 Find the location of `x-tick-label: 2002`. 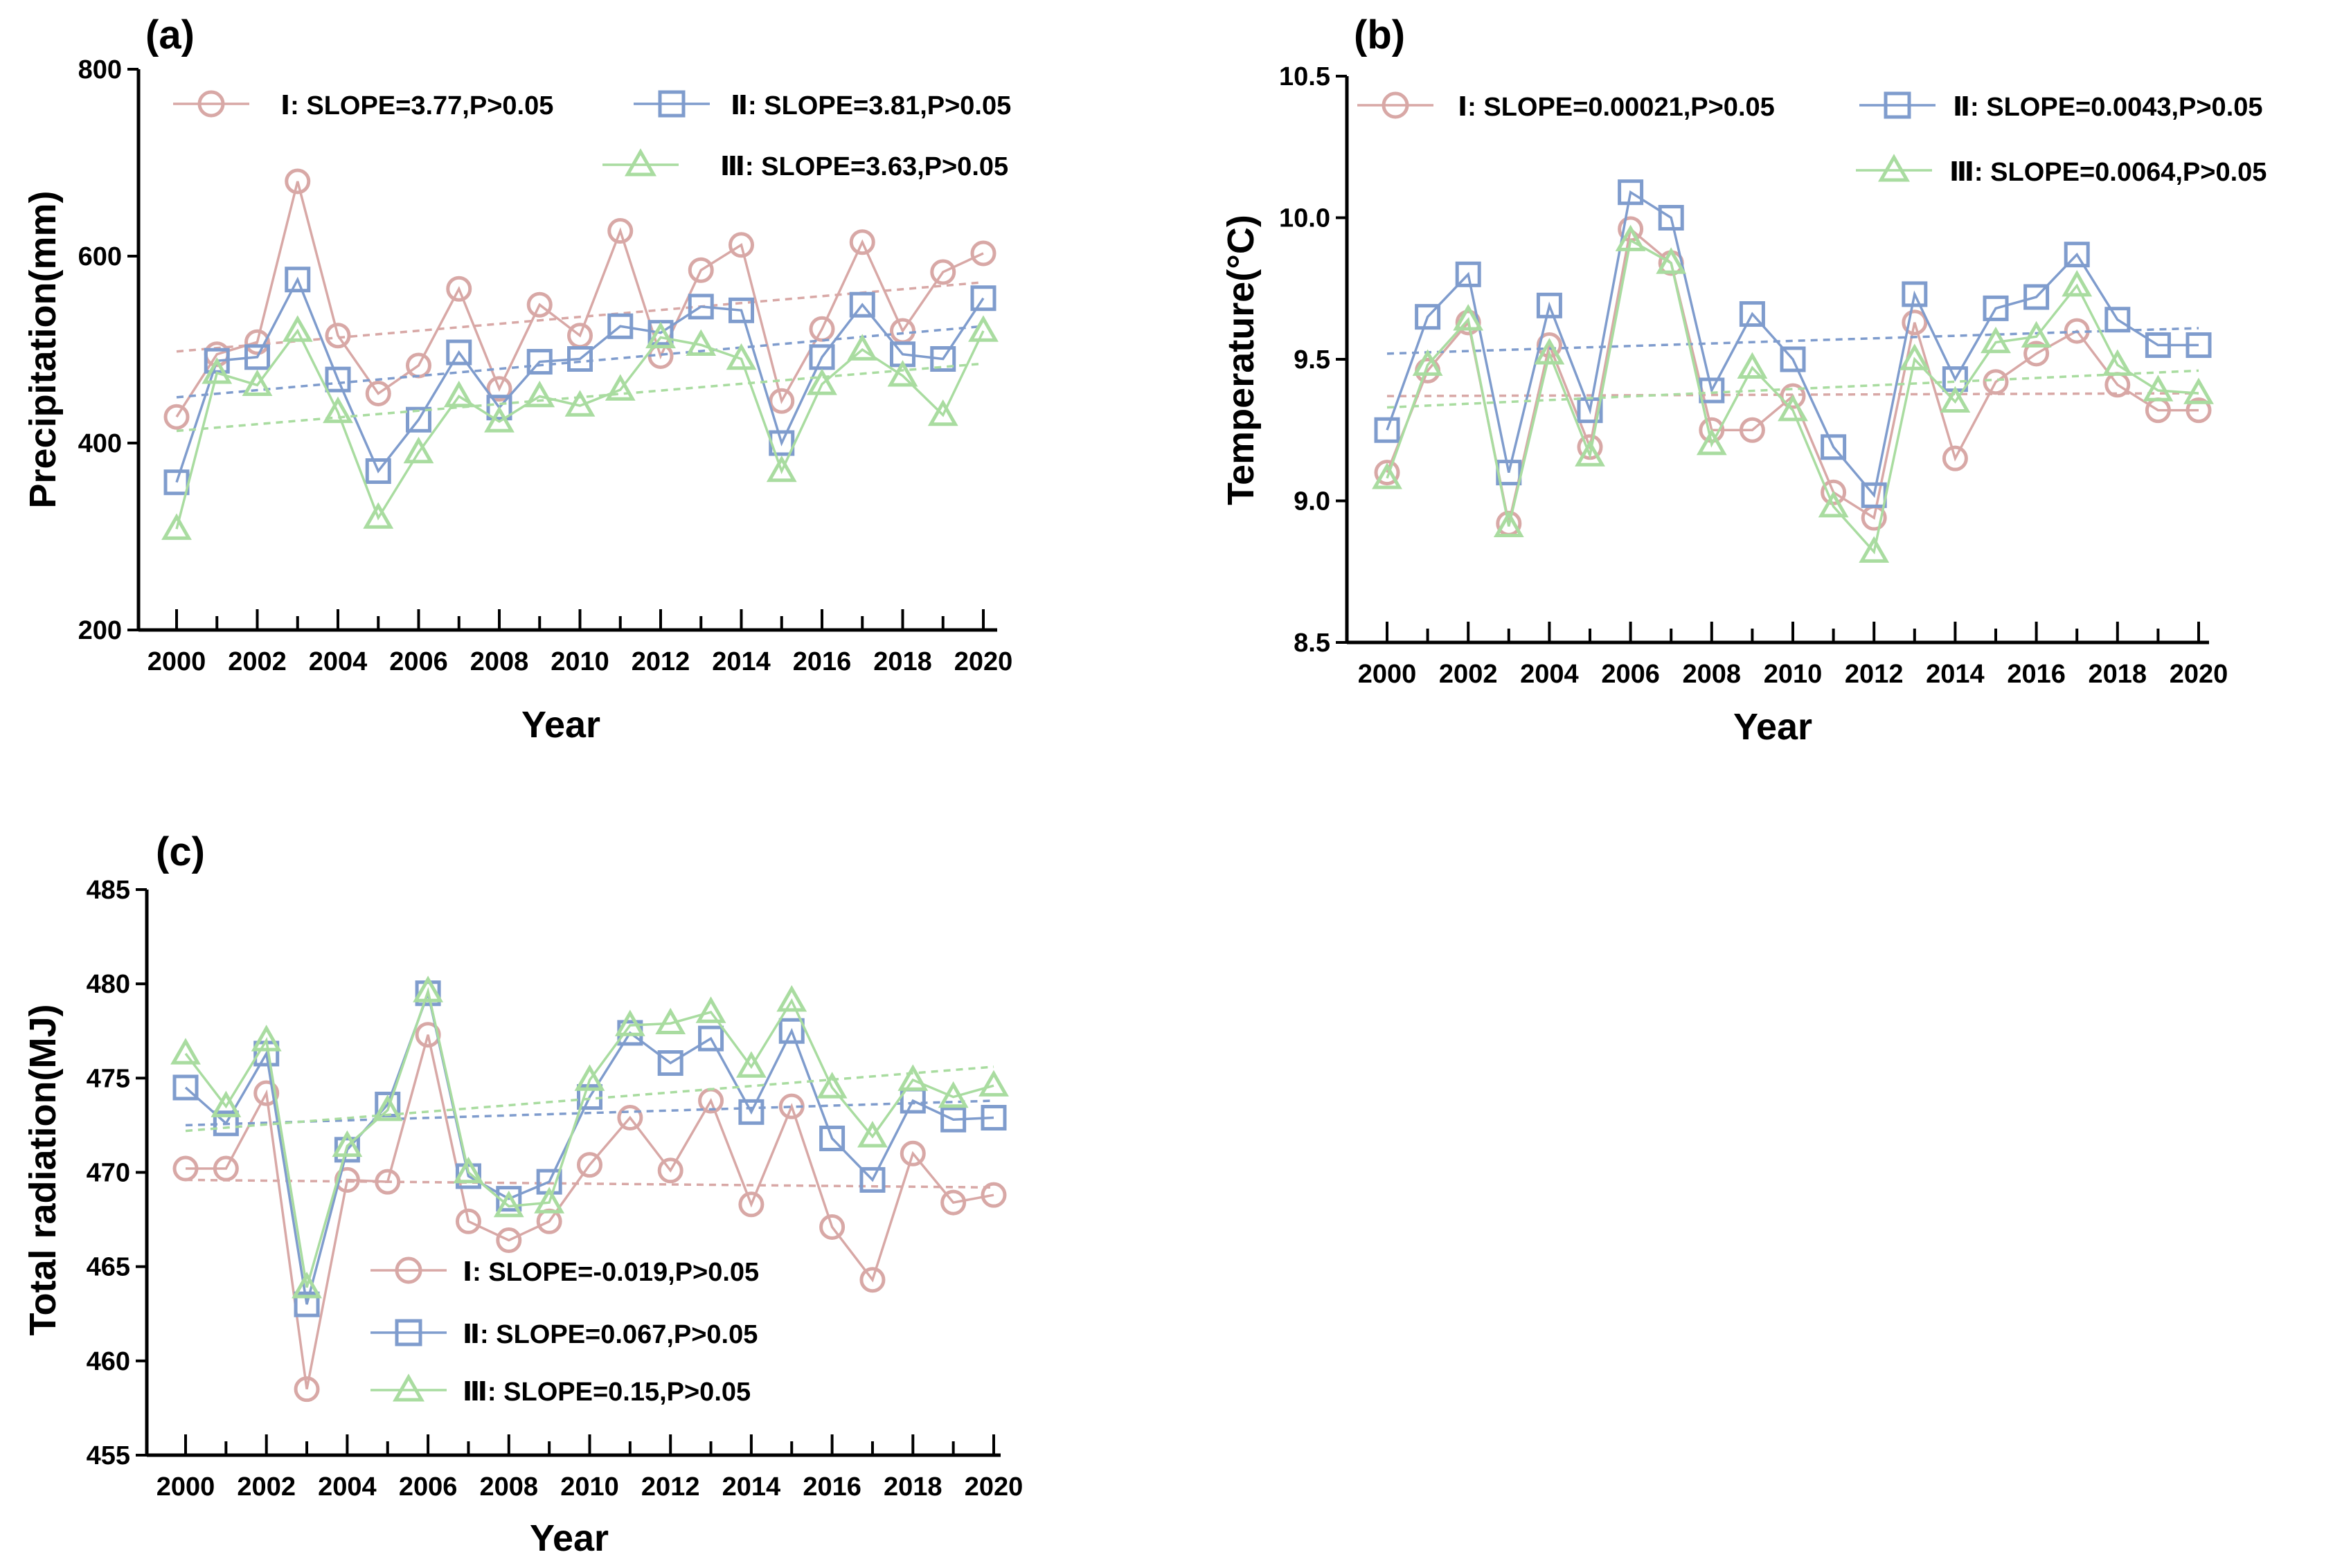

x-tick-label: 2002 is located at coordinates (257, 661).